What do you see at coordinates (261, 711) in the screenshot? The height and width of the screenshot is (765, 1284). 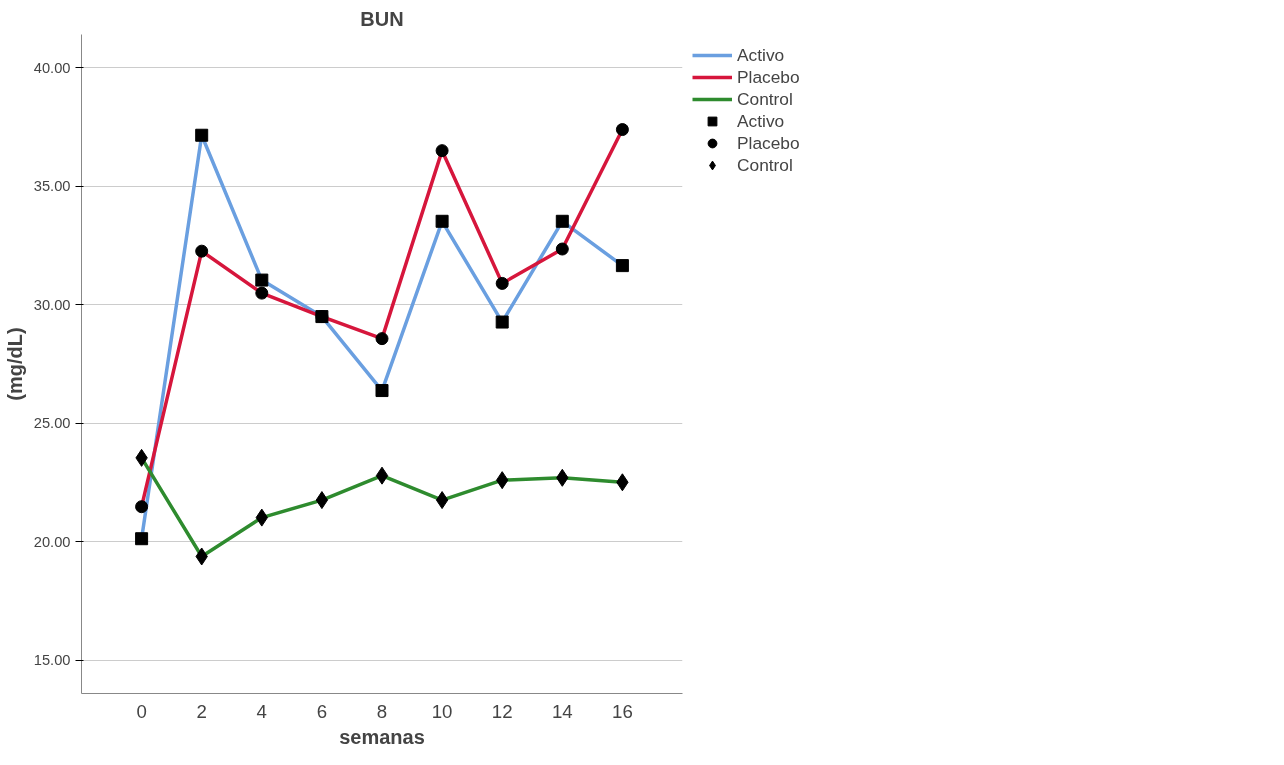 I see `x-tick-label: 4` at bounding box center [261, 711].